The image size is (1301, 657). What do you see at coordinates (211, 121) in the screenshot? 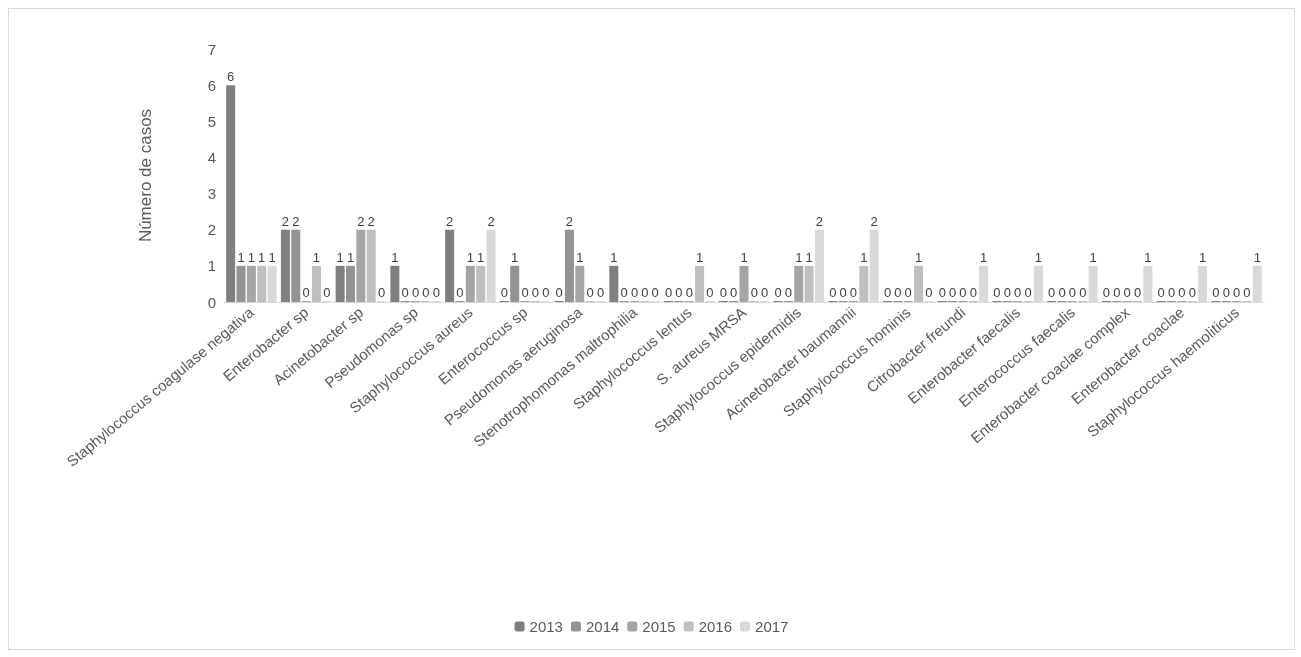
I see `y-tick-label: 5` at bounding box center [211, 121].